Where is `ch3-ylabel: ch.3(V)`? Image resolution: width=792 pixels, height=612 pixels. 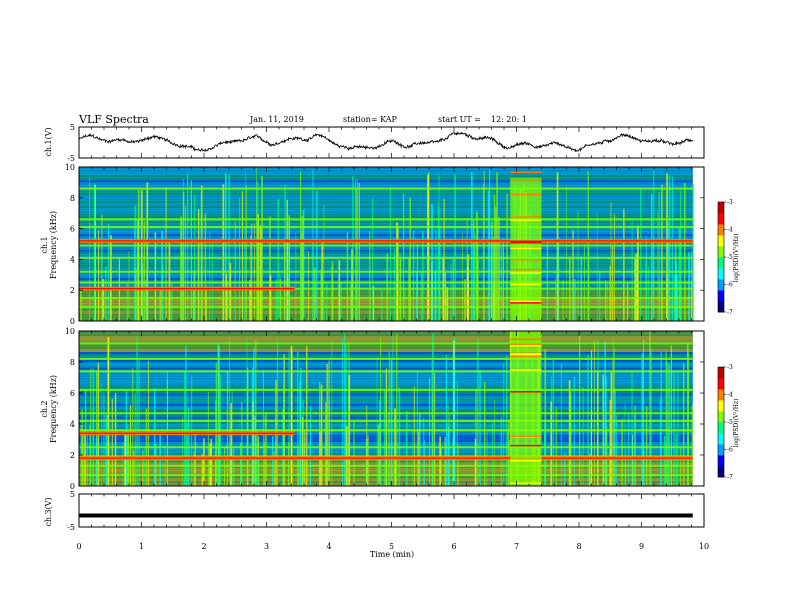
ch3-ylabel: ch.3(V) is located at coordinates (48, 511).